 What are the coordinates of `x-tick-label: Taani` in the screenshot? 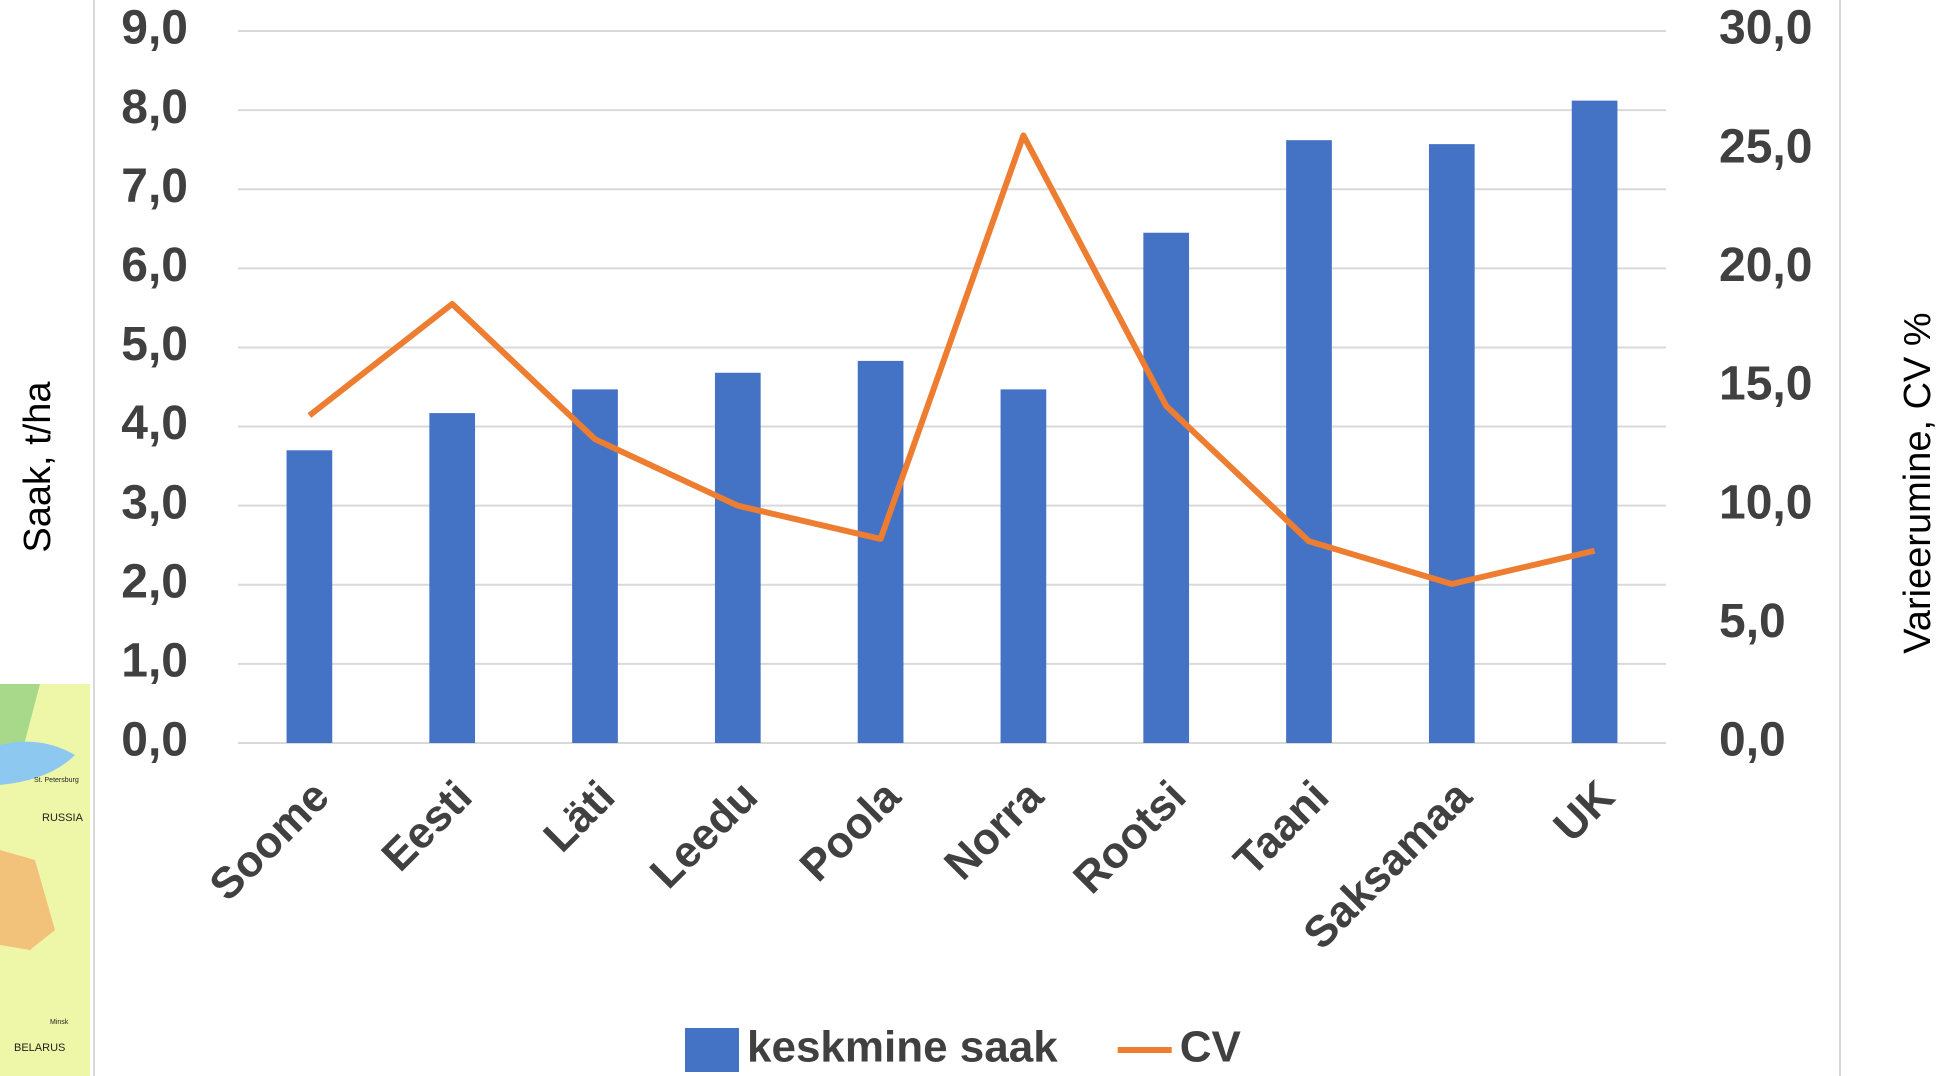 It's located at (1282, 829).